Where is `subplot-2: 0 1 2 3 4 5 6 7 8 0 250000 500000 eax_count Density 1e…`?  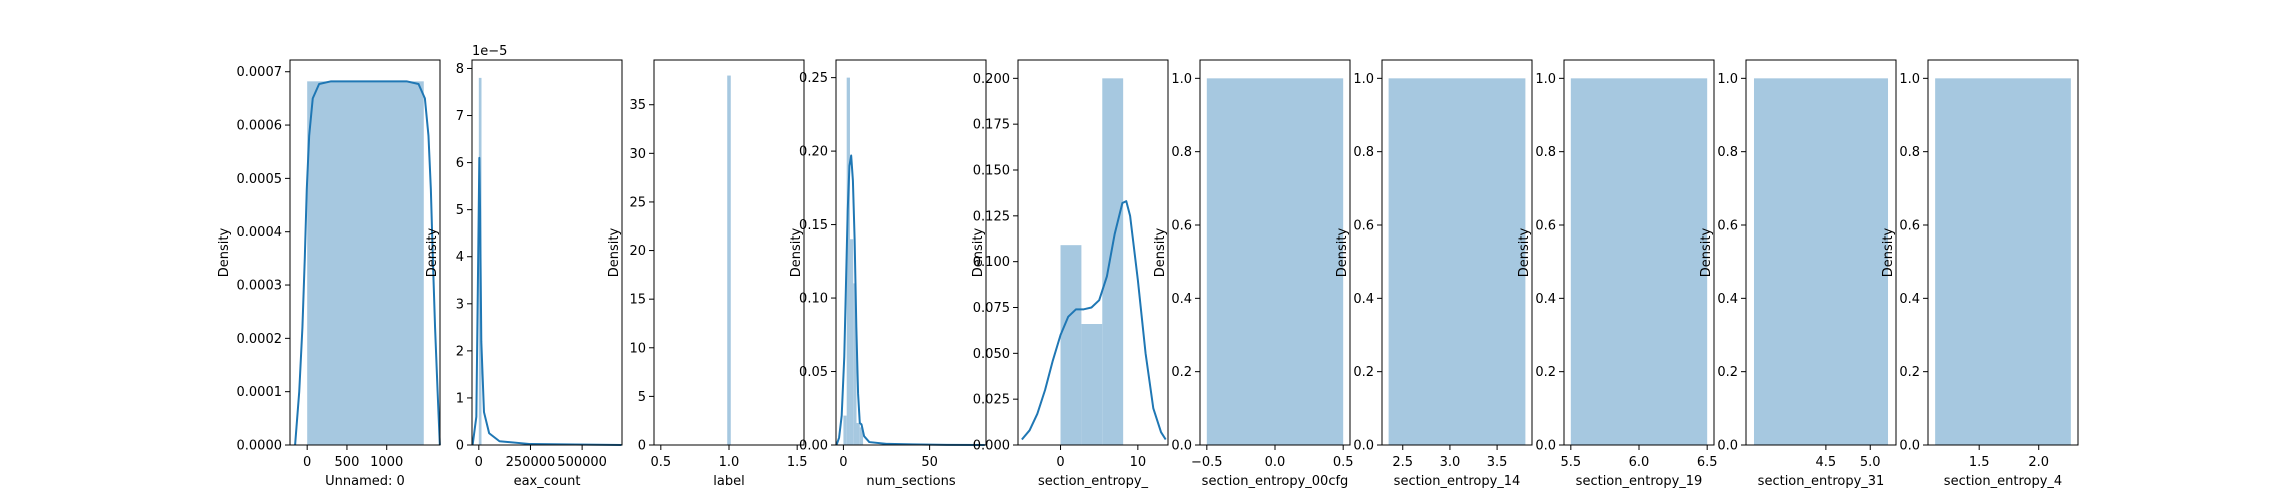 subplot-2: 0 1 2 3 4 5 6 7 8 0 250000 500000 eax_count Density 1e… is located at coordinates (524, 266).